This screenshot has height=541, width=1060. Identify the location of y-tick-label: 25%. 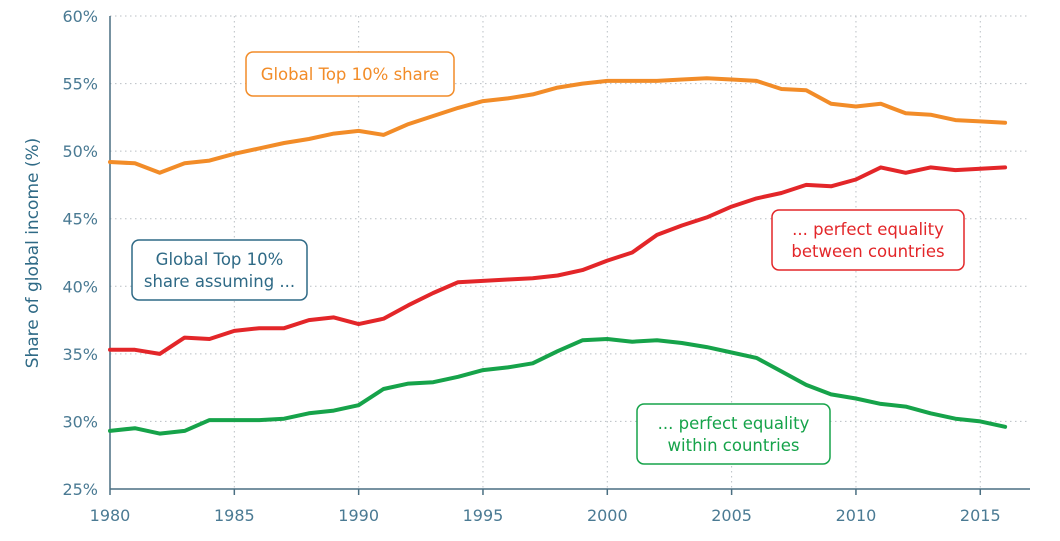
(80, 489).